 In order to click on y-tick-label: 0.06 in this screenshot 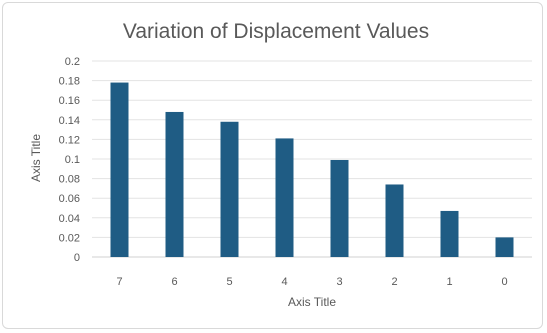, I will do `click(69, 199)`.